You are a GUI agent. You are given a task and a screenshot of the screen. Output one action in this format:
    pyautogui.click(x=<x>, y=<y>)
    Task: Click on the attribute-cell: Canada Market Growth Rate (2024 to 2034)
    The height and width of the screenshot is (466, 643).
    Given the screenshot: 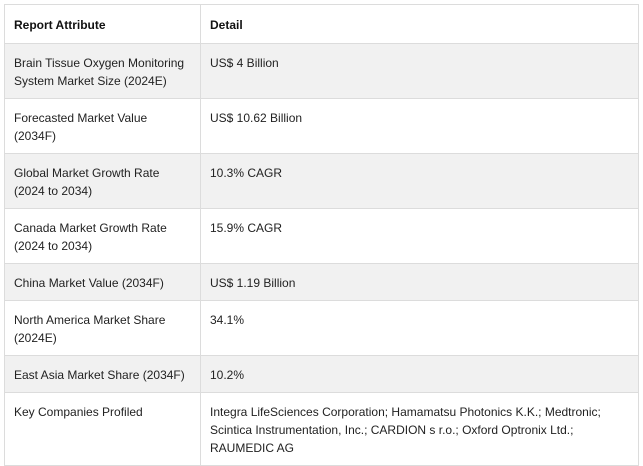 What is the action you would take?
    pyautogui.click(x=102, y=236)
    